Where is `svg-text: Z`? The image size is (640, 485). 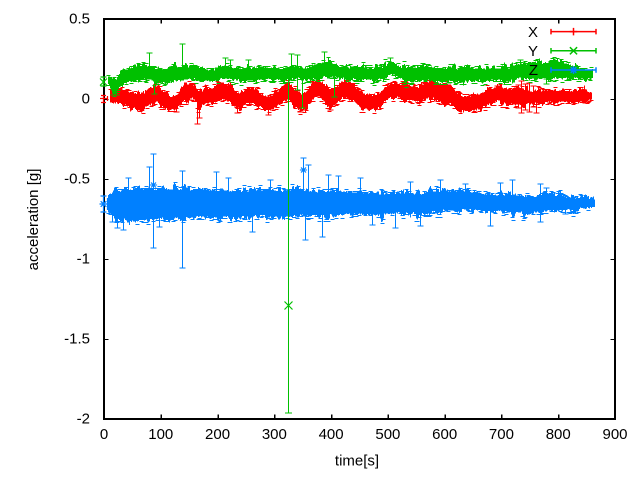 svg-text: Z is located at coordinates (533, 70).